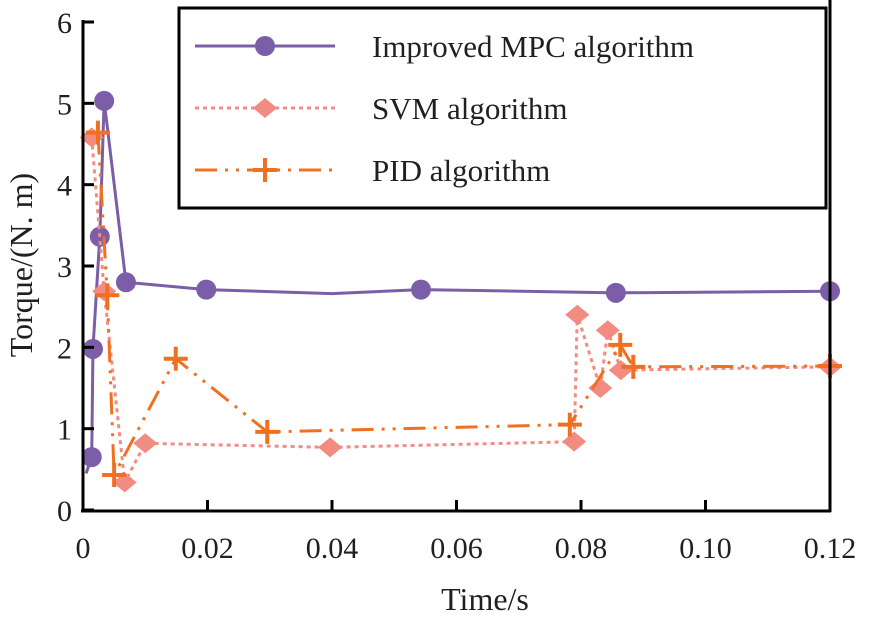  What do you see at coordinates (64, 430) in the screenshot?
I see `y-tick-label: 1` at bounding box center [64, 430].